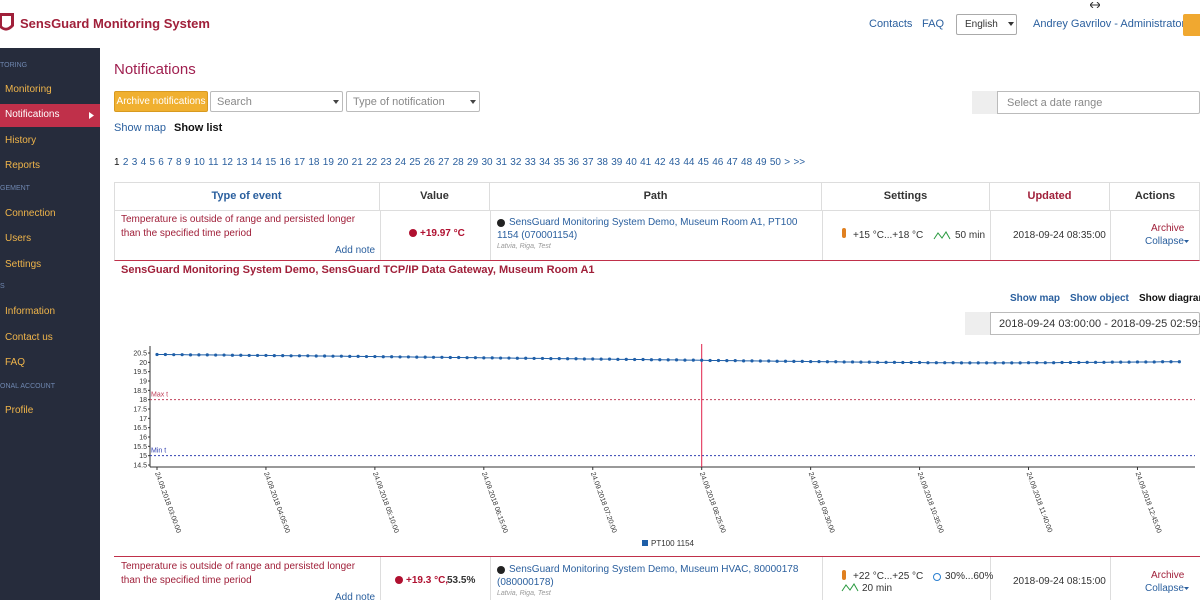 Image resolution: width=1200 pixels, height=603 pixels. Describe the element at coordinates (247, 196) in the screenshot. I see `col-type: Type of event` at that location.